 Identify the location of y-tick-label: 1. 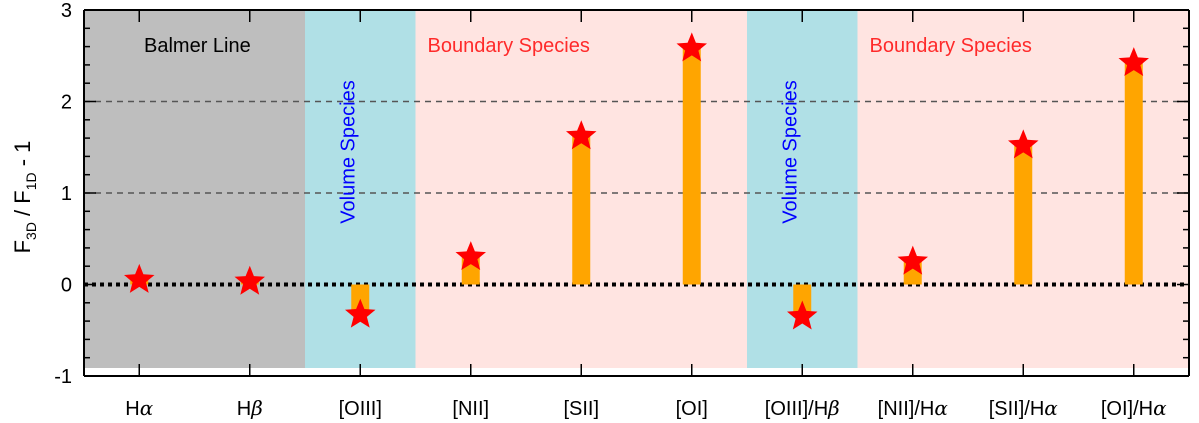
(66, 194).